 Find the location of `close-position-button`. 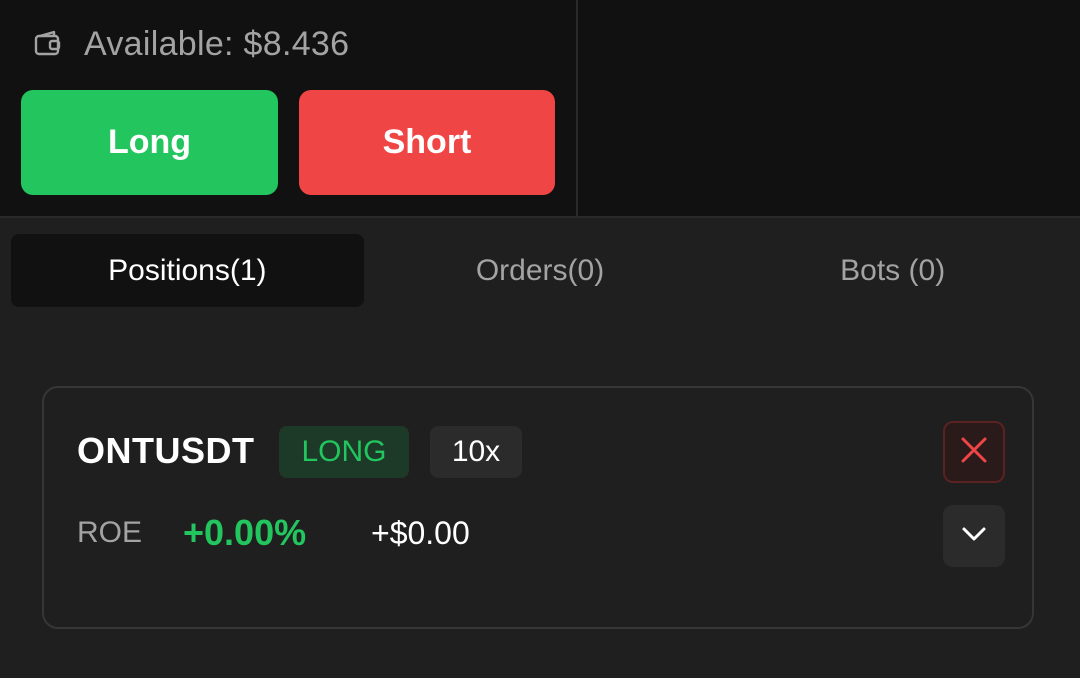

close-position-button is located at coordinates (974, 452).